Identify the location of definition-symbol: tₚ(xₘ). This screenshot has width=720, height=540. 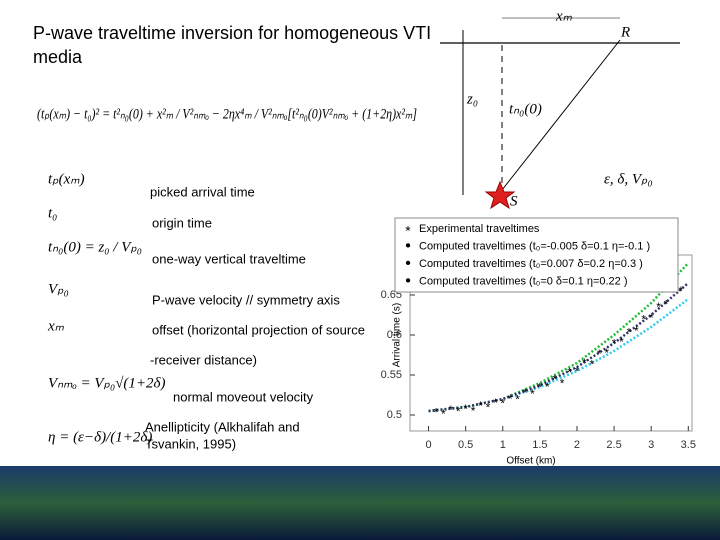
(66, 179).